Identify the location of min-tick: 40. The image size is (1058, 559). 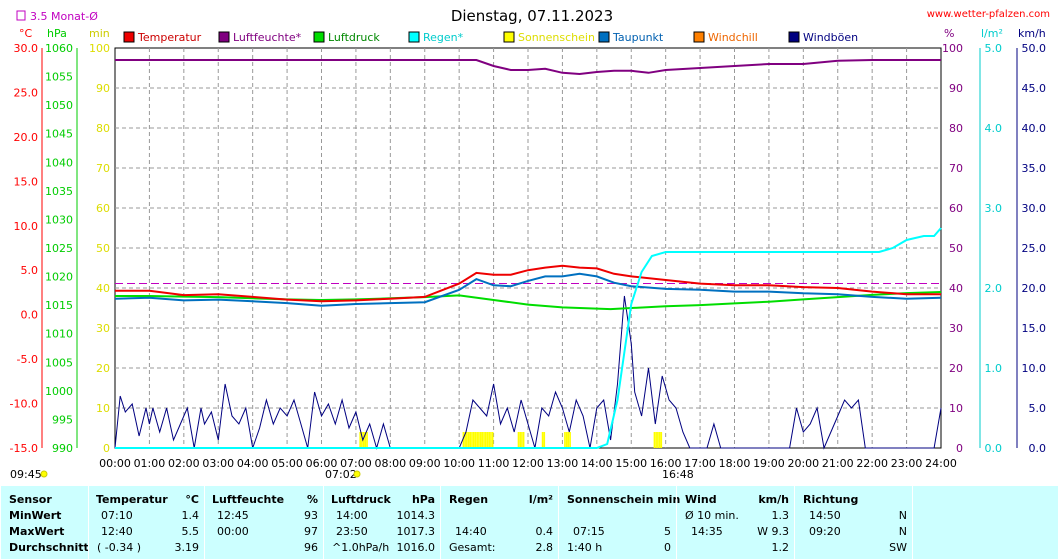
(103, 288).